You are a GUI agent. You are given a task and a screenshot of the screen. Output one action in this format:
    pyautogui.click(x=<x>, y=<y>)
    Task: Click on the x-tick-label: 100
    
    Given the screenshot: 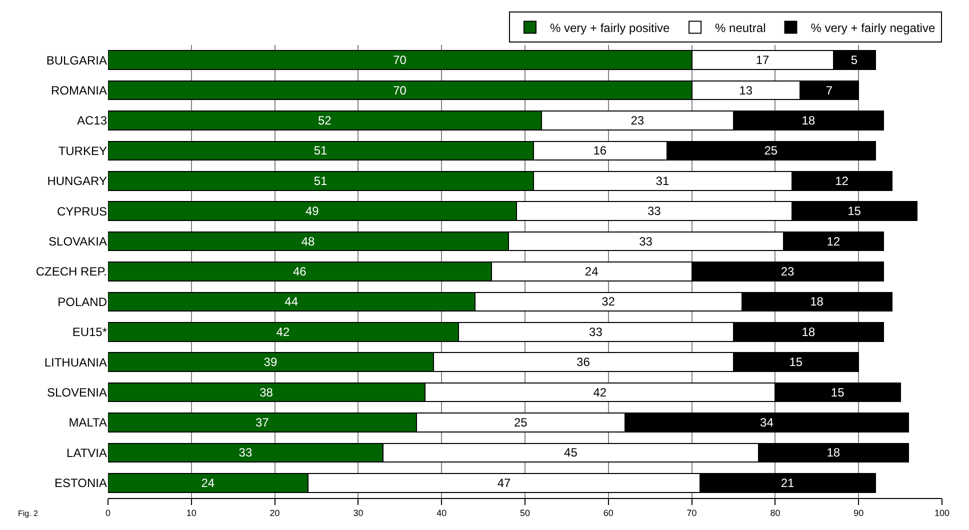 What is the action you would take?
    pyautogui.click(x=942, y=513)
    